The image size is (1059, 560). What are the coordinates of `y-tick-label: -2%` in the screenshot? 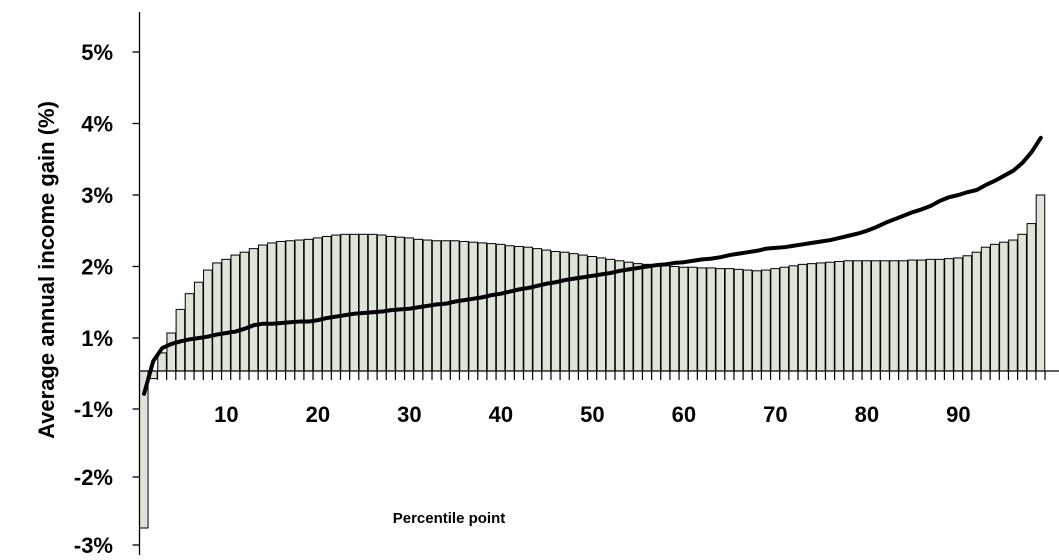 It's located at (93, 477).